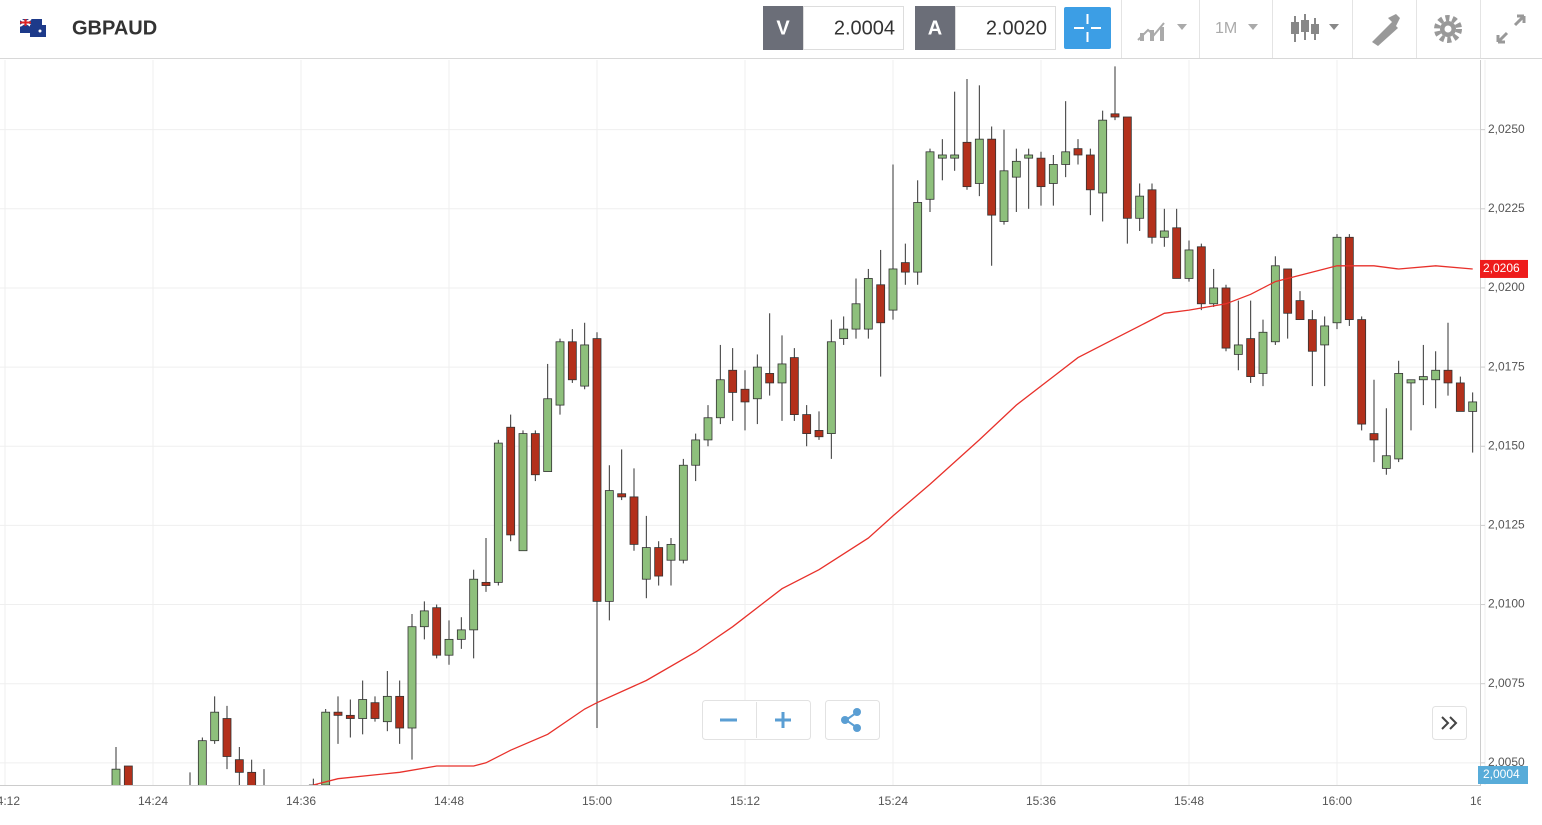 The width and height of the screenshot is (1542, 825). Describe the element at coordinates (1189, 801) in the screenshot. I see `x-tick-label: 15:48` at that location.